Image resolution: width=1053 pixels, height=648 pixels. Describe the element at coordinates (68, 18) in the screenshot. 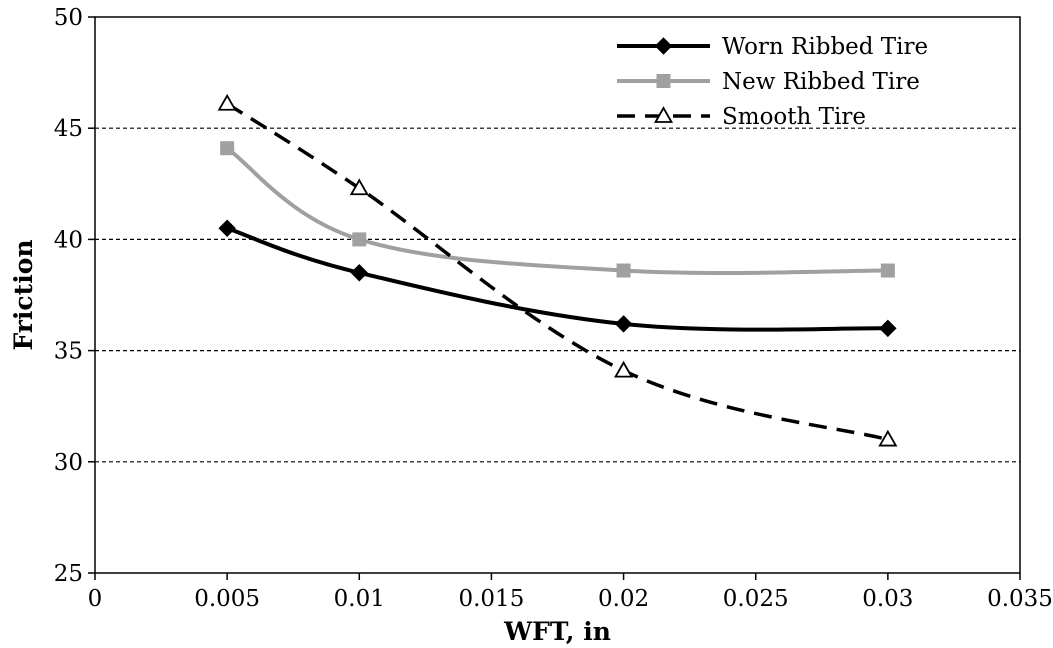

I see `y-tick-label: 50` at that location.